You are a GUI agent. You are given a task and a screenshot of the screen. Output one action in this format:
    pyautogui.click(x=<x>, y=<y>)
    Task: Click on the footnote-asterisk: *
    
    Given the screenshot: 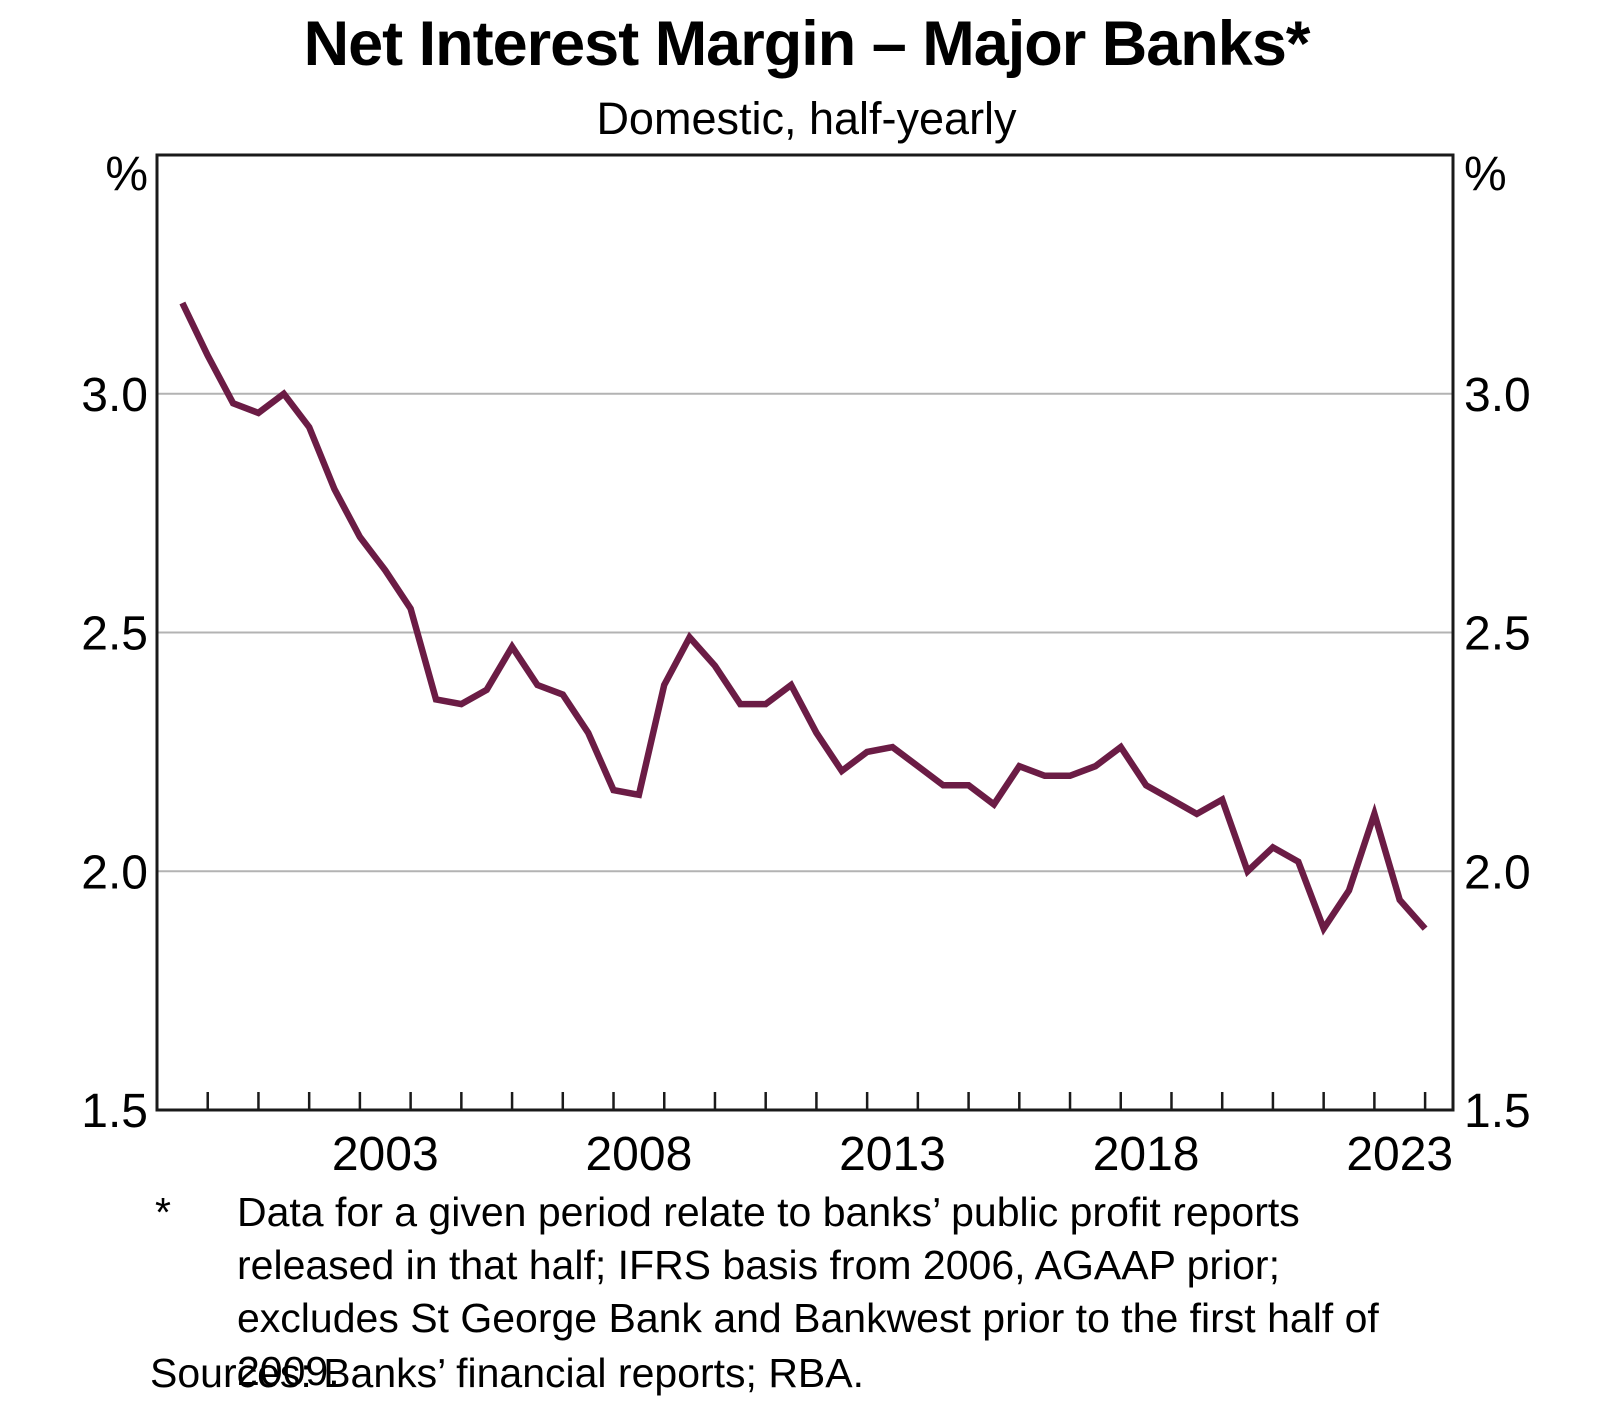 What is the action you would take?
    pyautogui.click(x=163, y=1212)
    